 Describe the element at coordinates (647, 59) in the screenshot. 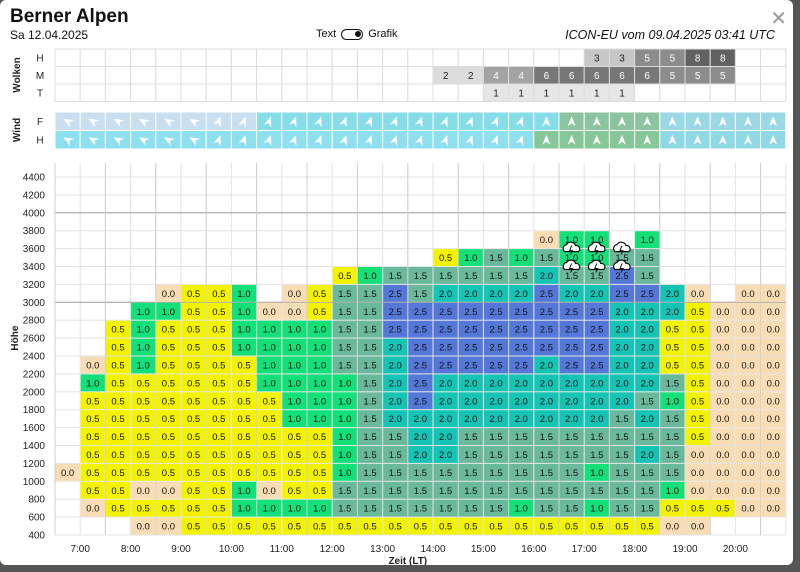

I see `cloud-value: 5` at that location.